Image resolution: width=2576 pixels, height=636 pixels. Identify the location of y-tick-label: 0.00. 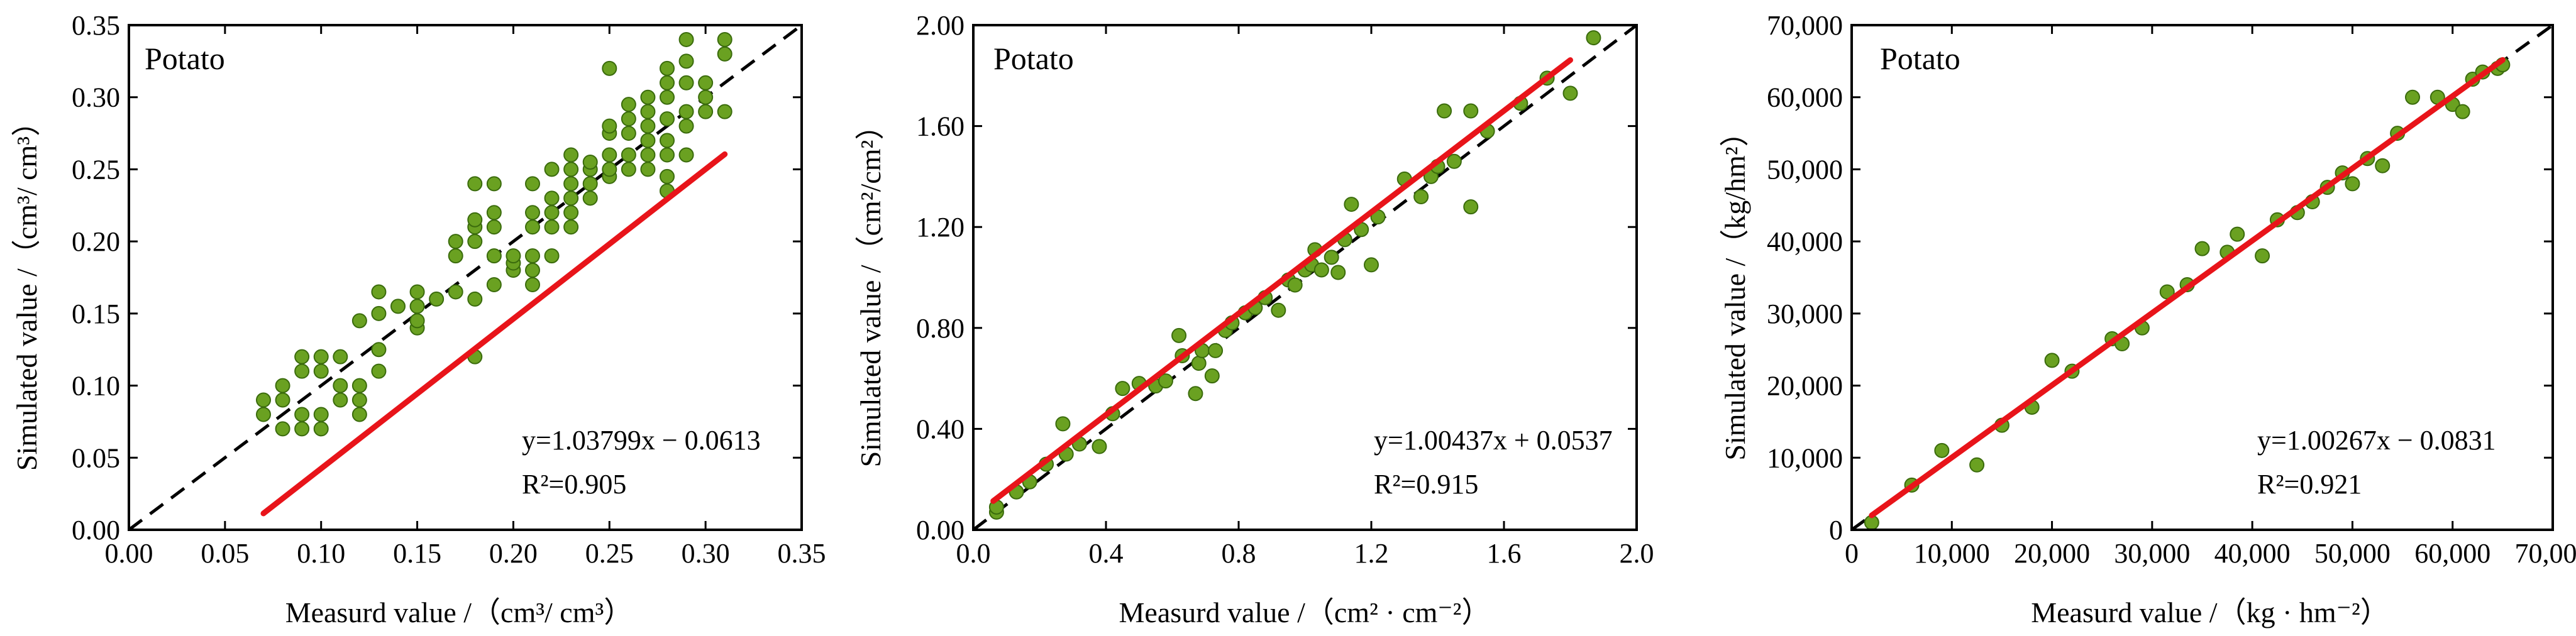
(96, 531).